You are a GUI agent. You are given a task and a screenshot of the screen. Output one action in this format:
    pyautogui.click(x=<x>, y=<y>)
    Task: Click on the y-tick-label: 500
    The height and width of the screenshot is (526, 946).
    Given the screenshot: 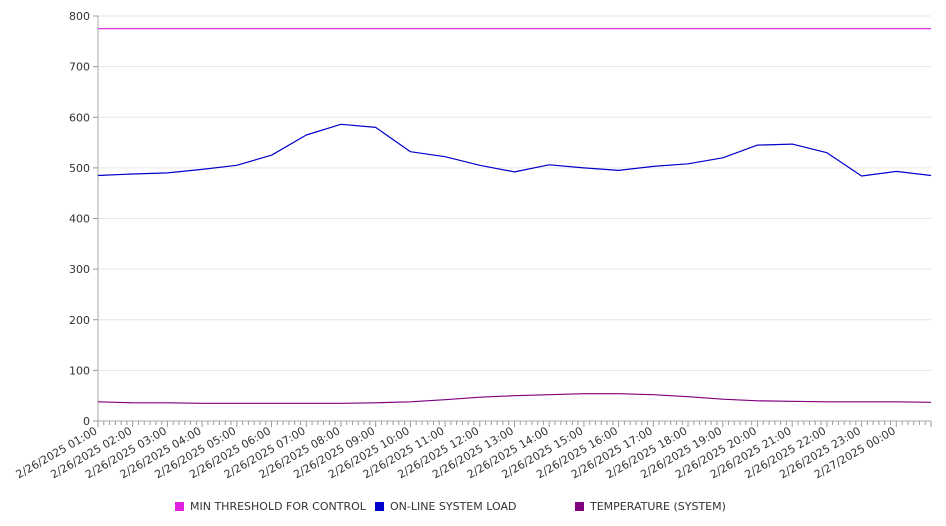 What is the action you would take?
    pyautogui.click(x=79, y=168)
    